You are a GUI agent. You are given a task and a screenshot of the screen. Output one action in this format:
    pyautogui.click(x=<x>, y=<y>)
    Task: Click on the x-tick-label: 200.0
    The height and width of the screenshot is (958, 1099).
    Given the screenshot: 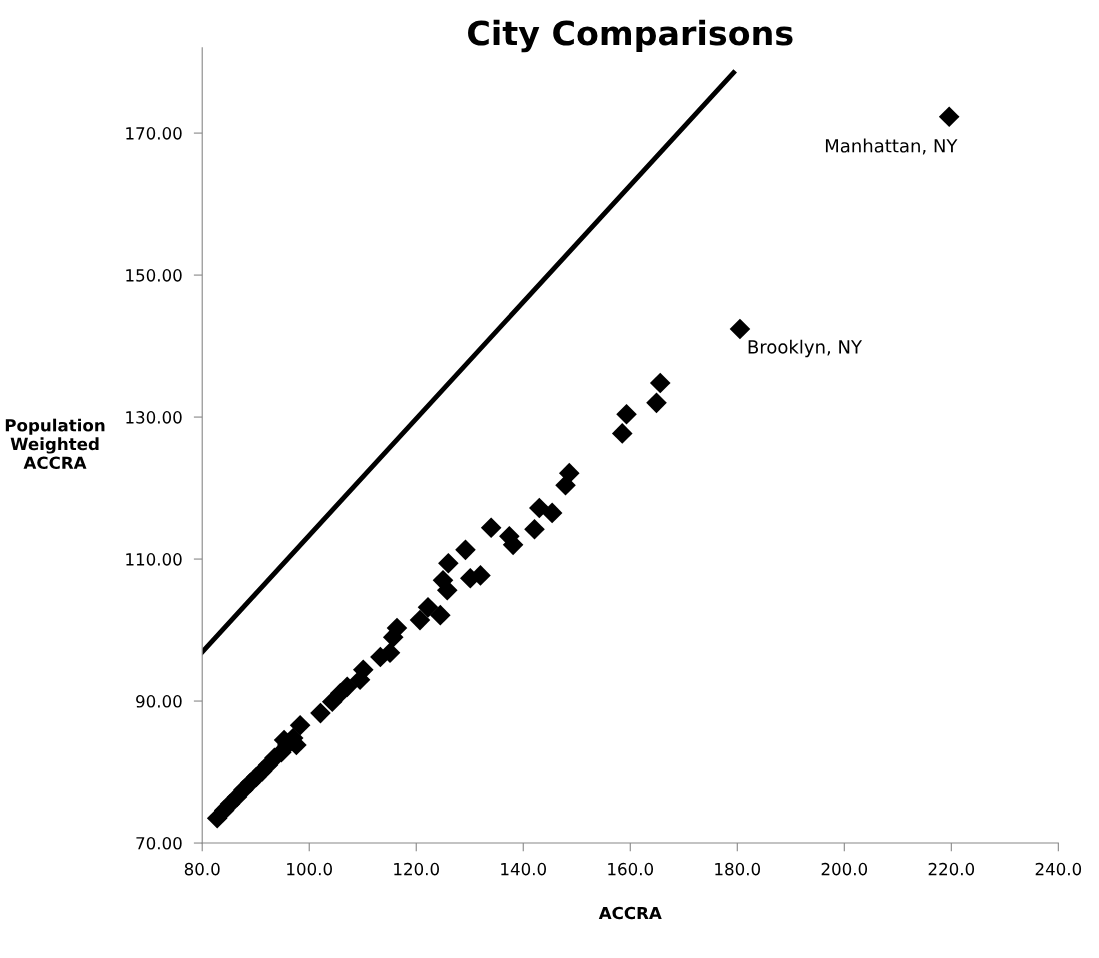 What is the action you would take?
    pyautogui.click(x=844, y=869)
    